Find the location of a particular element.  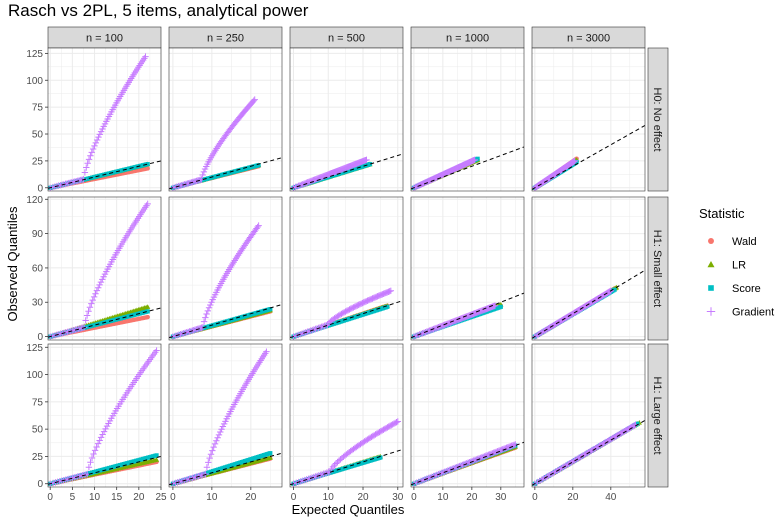

row-strip-label: H1: Small effect is located at coordinates (657, 268).